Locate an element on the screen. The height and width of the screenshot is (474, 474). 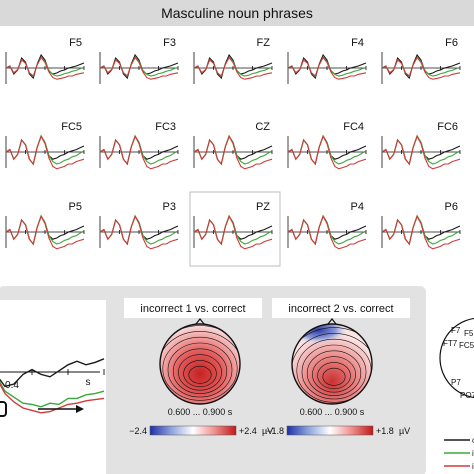
electrode-plot-fc6: FC6 is located at coordinates (421, 145).